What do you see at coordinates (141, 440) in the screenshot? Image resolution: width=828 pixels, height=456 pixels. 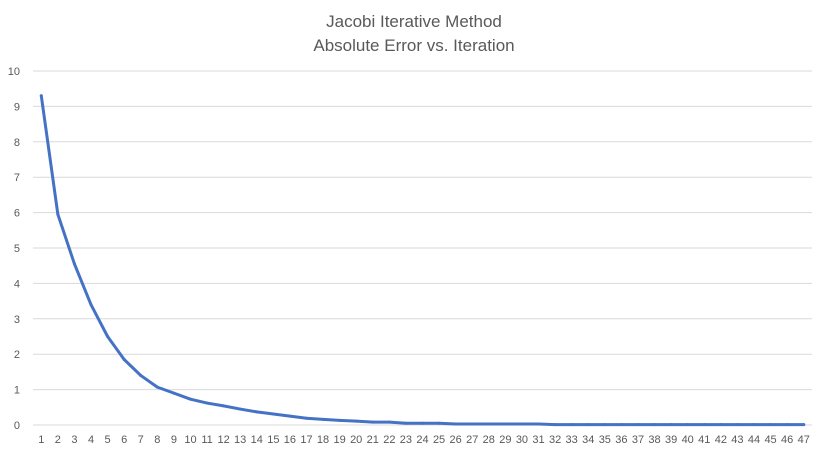 I see `x-tick-label: 7` at bounding box center [141, 440].